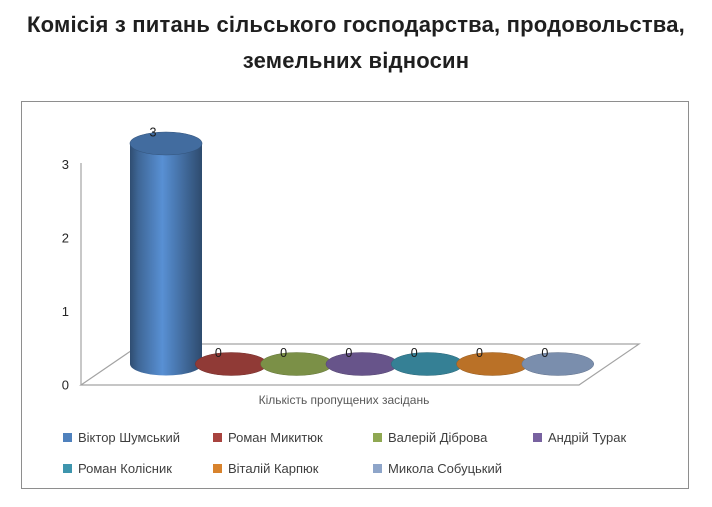 The image size is (712, 507). Describe the element at coordinates (356, 60) in the screenshot. I see `chart-title-line2: земельних відносин` at that location.